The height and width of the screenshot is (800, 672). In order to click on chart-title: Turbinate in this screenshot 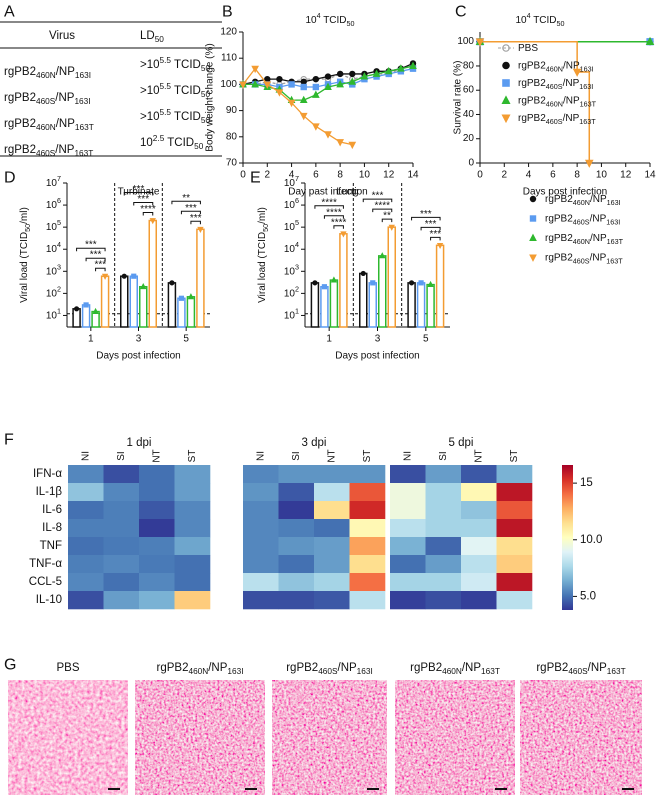, I will do `click(139, 192)`.